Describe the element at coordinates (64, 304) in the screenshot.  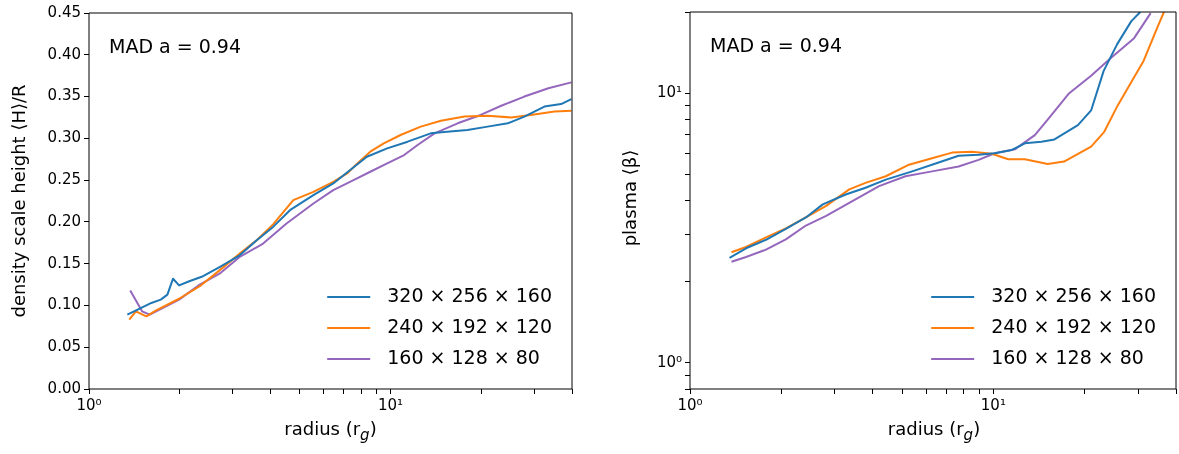
I see `y-tick-label: 0.10` at that location.